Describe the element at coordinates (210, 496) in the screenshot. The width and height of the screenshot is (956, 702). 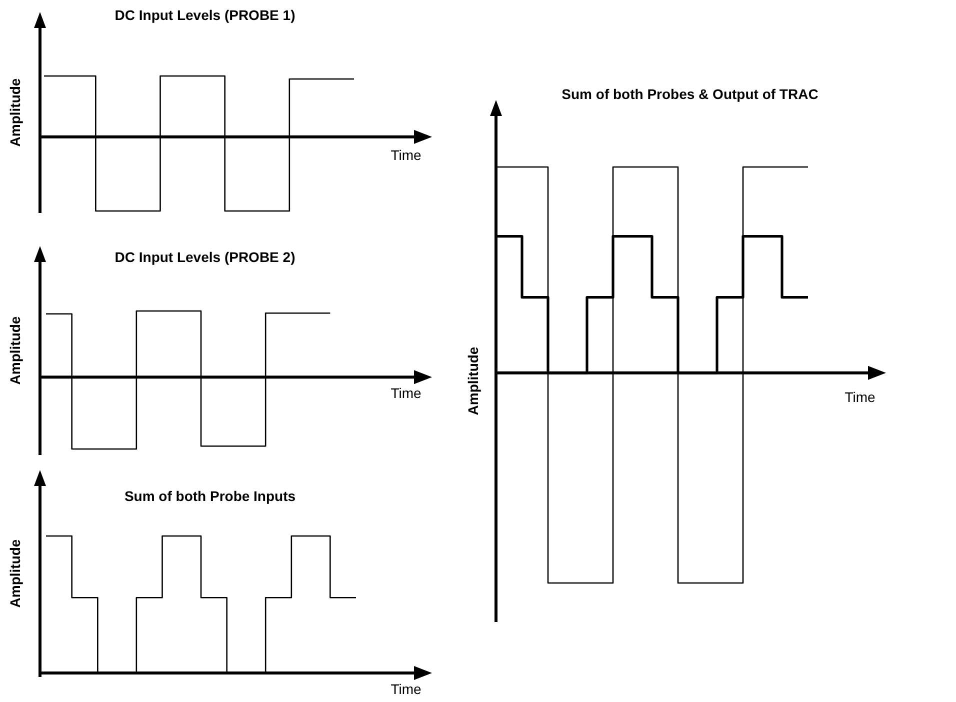
I see `chart-title: Sum of both Probe Inputs` at that location.